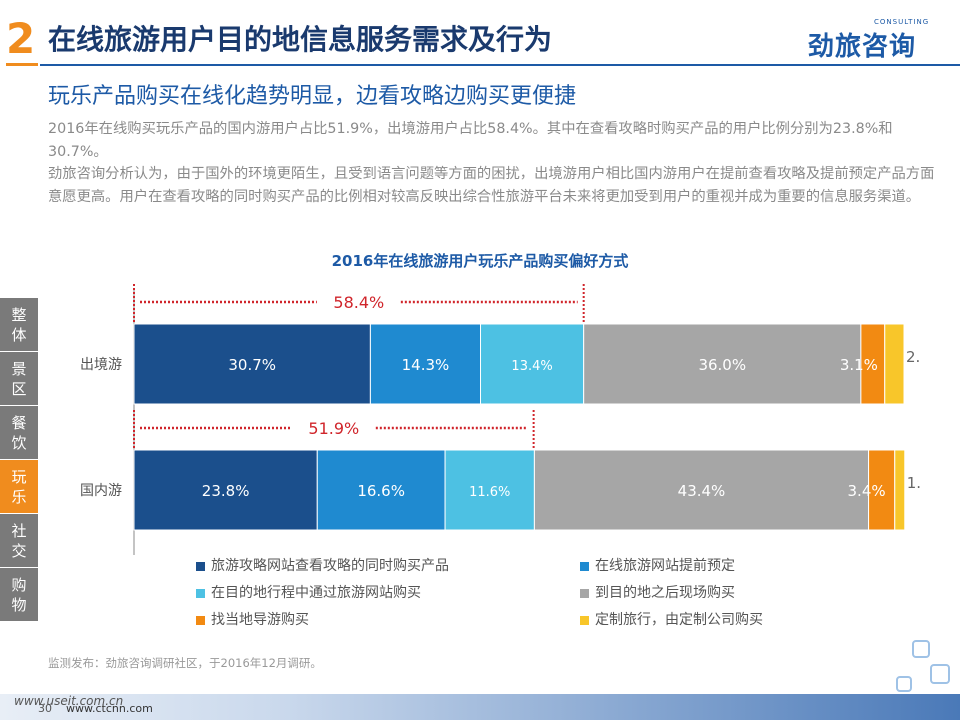  Describe the element at coordinates (913, 357) in the screenshot. I see `data-label: 2.5%` at that location.